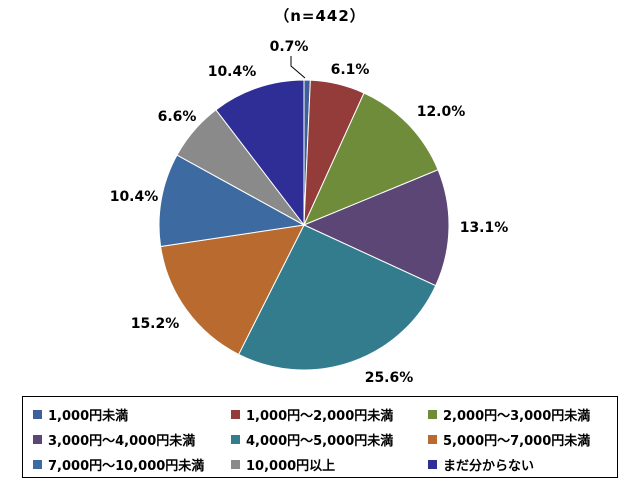  I want to click on legend-label: 7,000円～10,000円未満, so click(126, 466).